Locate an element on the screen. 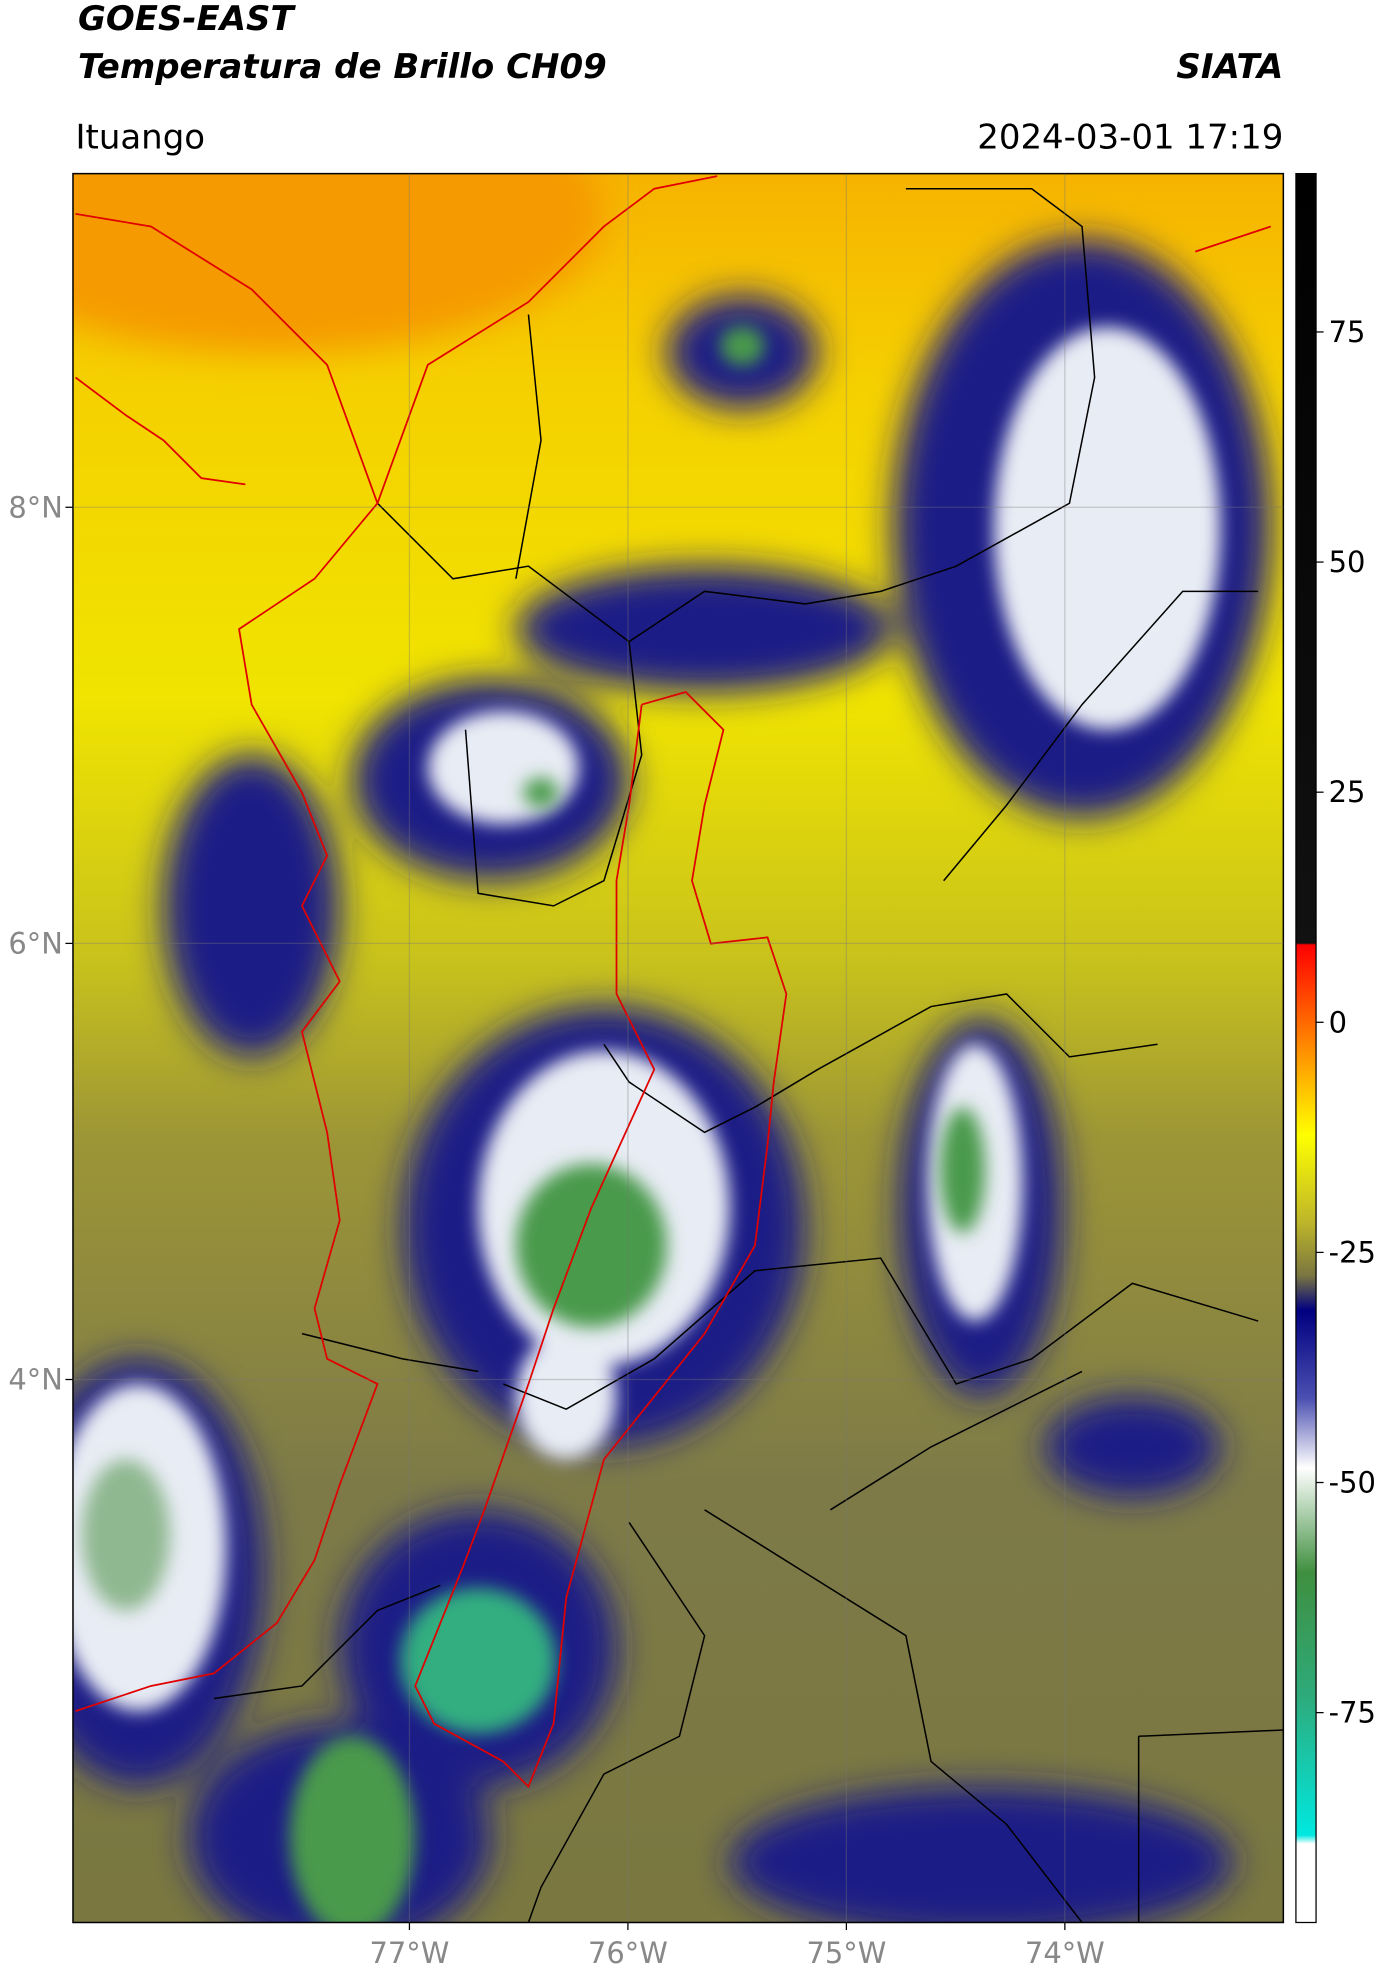 Image resolution: width=1384 pixels, height=1985 pixels. colorbar-tick-label: 0 is located at coordinates (1338, 1022).